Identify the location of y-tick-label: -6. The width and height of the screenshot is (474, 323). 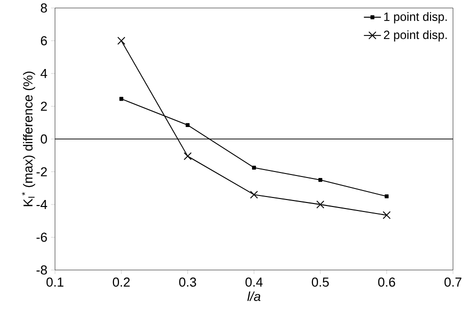
(41, 237).